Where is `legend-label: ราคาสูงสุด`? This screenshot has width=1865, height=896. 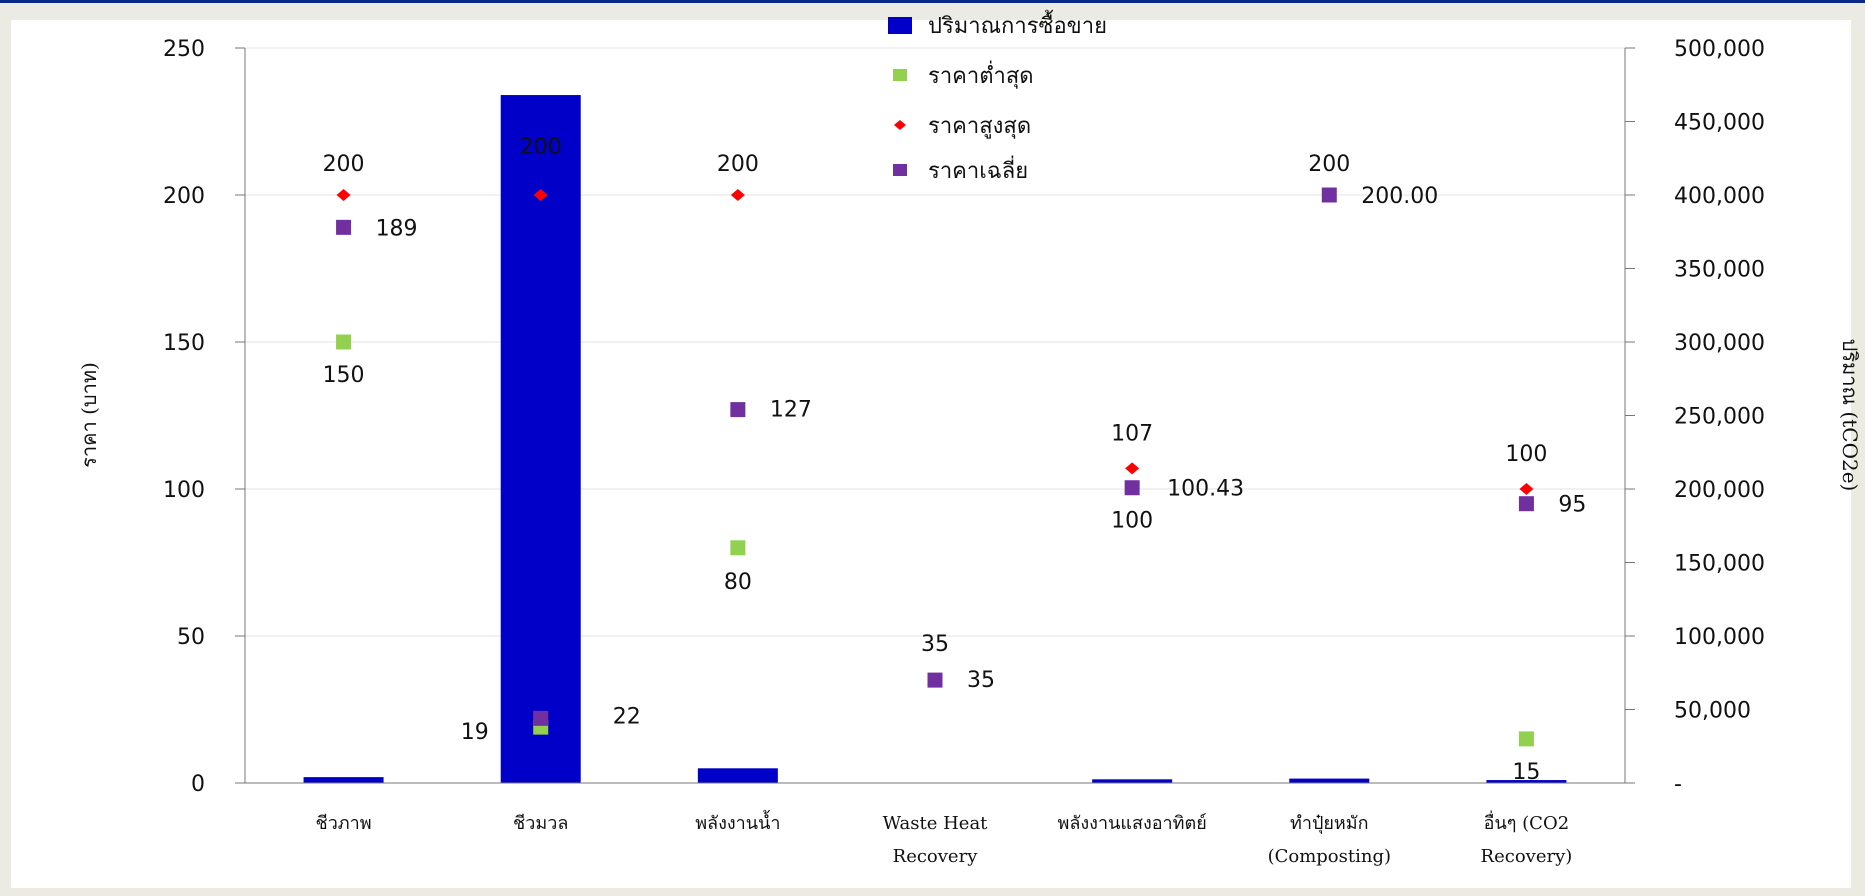
legend-label: ราคาสูงสุด is located at coordinates (979, 126).